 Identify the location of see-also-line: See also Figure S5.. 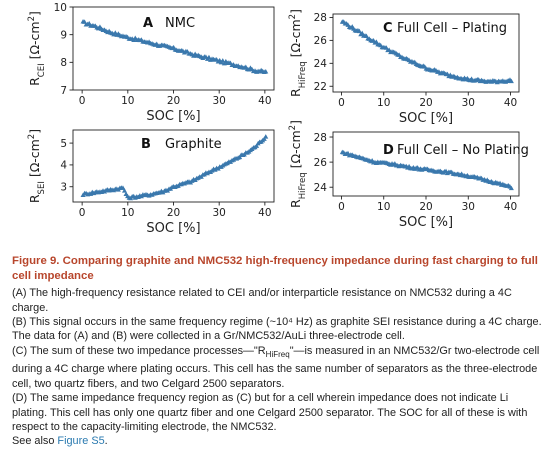
(277, 441).